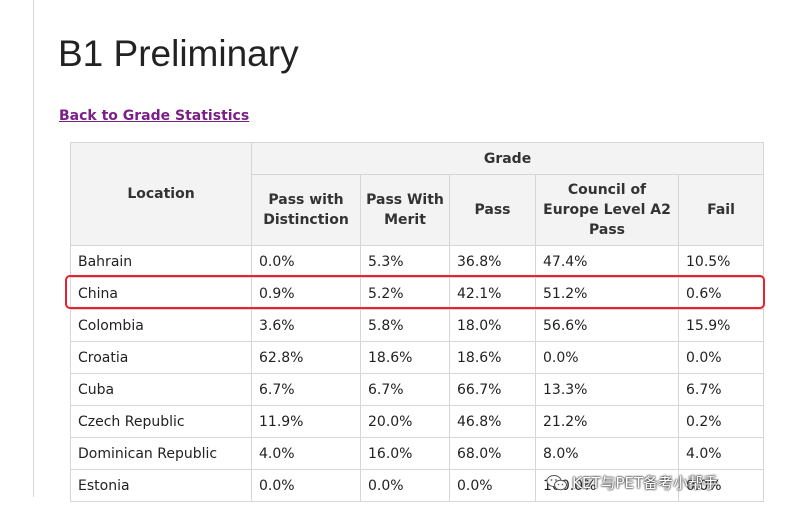 The image size is (798, 519). Describe the element at coordinates (161, 261) in the screenshot. I see `location-cell: Bahrain` at that location.